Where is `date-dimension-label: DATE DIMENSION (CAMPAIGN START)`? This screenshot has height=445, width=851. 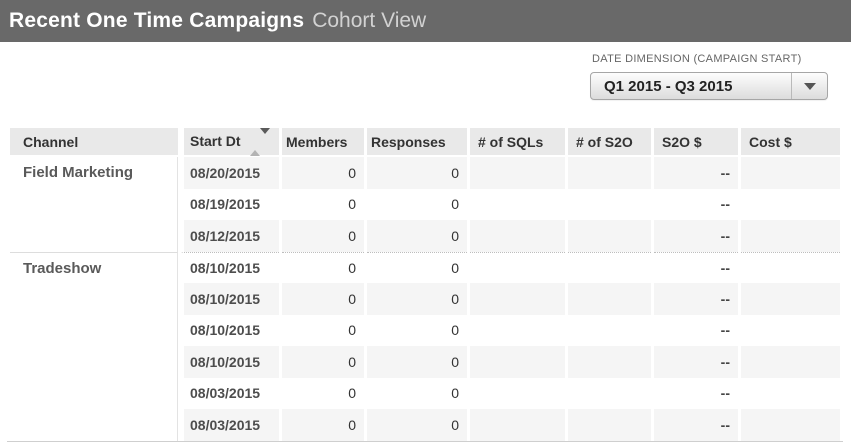 date-dimension-label: DATE DIMENSION (CAMPAIGN START) is located at coordinates (697, 59).